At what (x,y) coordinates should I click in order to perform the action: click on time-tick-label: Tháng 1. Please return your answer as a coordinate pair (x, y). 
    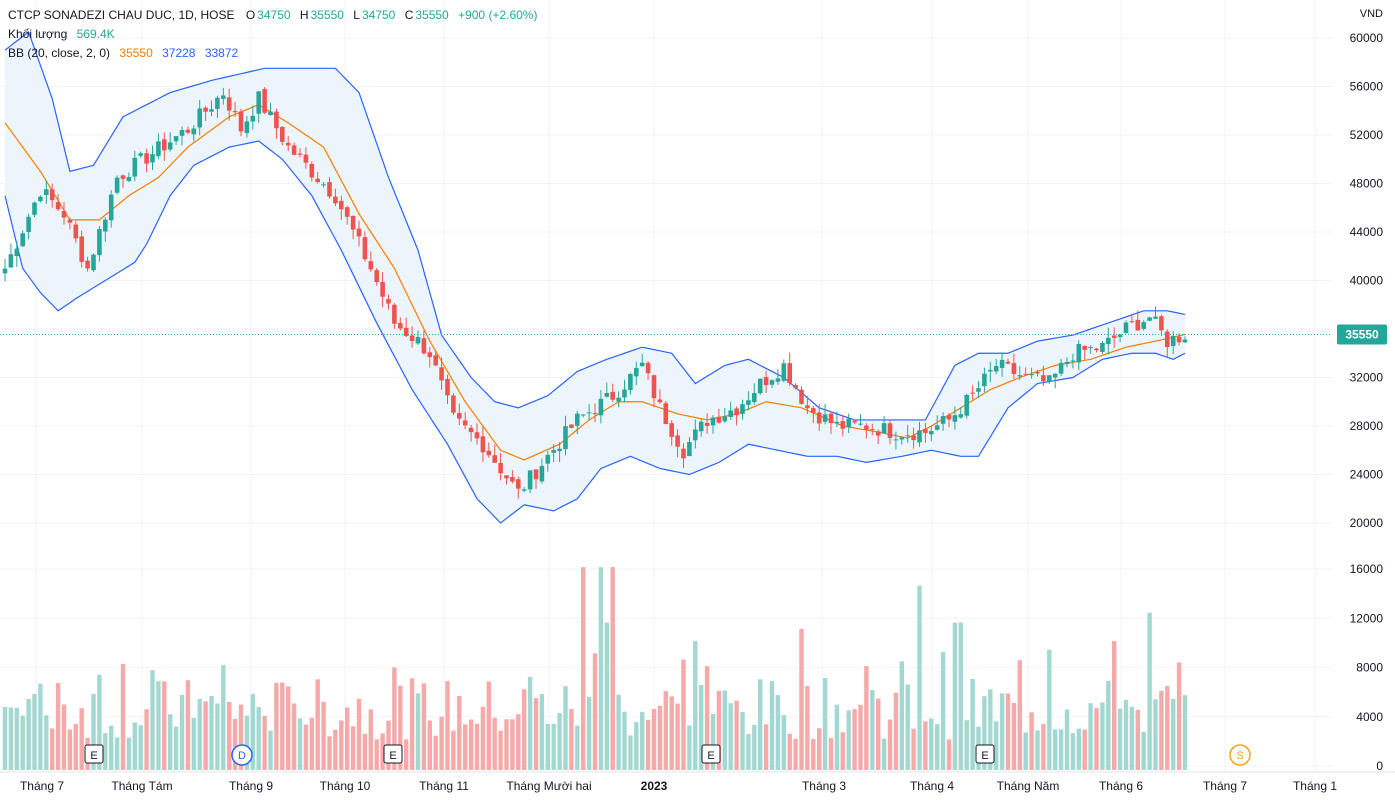
    Looking at the image, I should click on (1315, 786).